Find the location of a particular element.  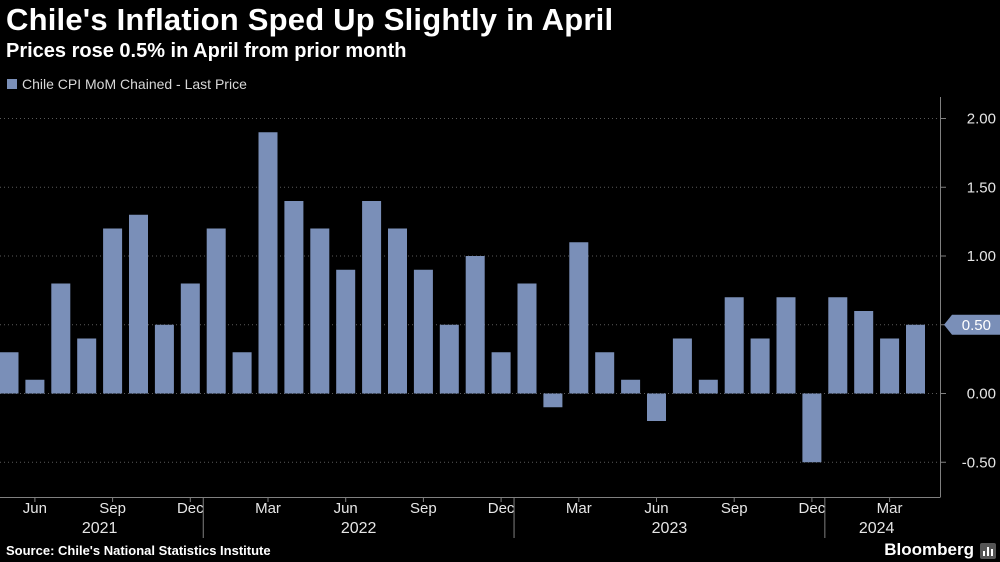

brand-logo: Bloomberg is located at coordinates (929, 549).